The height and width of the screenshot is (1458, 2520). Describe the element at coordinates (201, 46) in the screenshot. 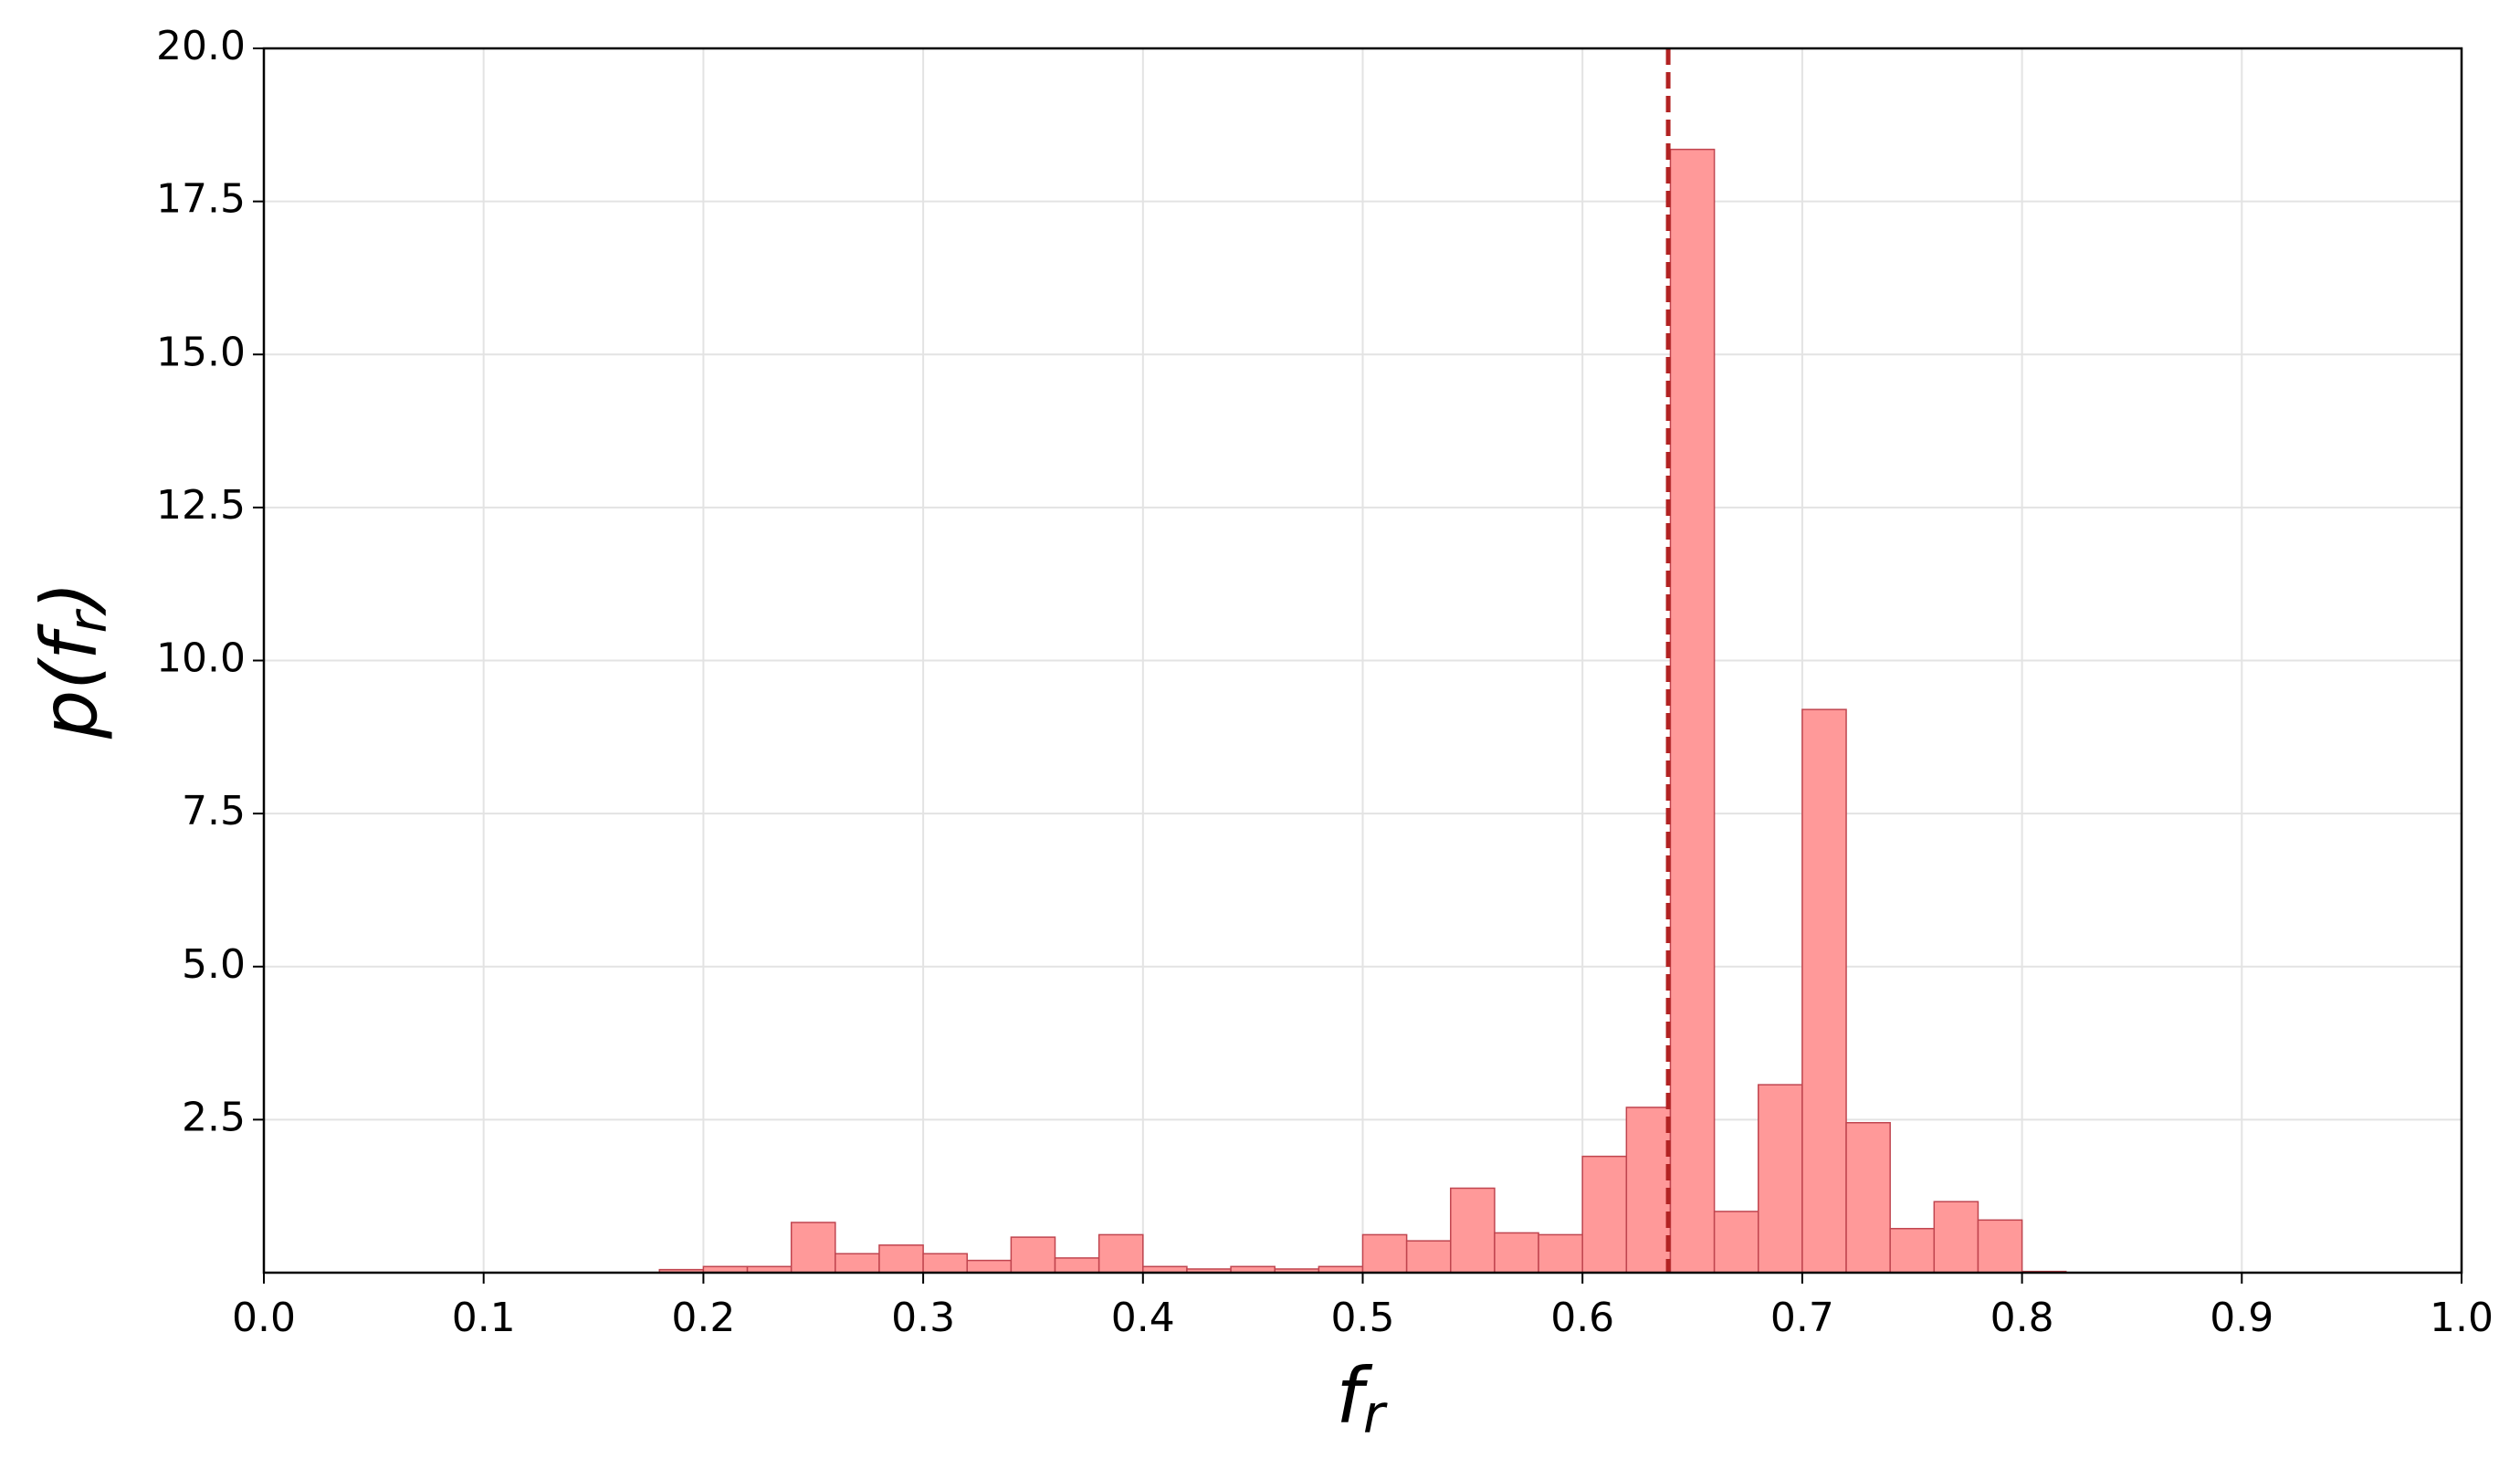

I see `y-tick-label: 20.0` at that location.